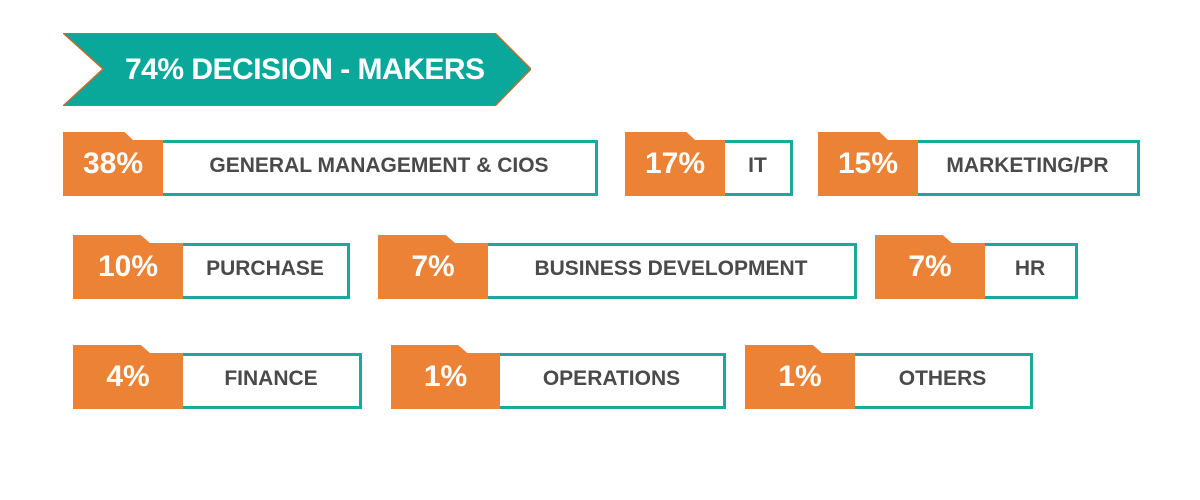  I want to click on stat-item: 15% MARKETING/PR, so click(979, 164).